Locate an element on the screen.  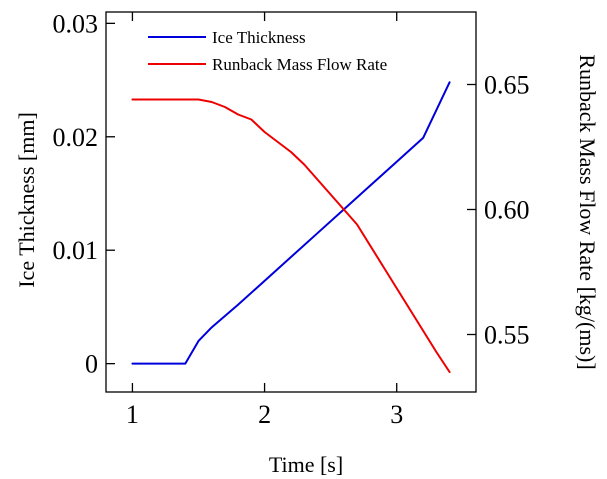
left-y-tick-label: 0.02 is located at coordinates (76, 137).